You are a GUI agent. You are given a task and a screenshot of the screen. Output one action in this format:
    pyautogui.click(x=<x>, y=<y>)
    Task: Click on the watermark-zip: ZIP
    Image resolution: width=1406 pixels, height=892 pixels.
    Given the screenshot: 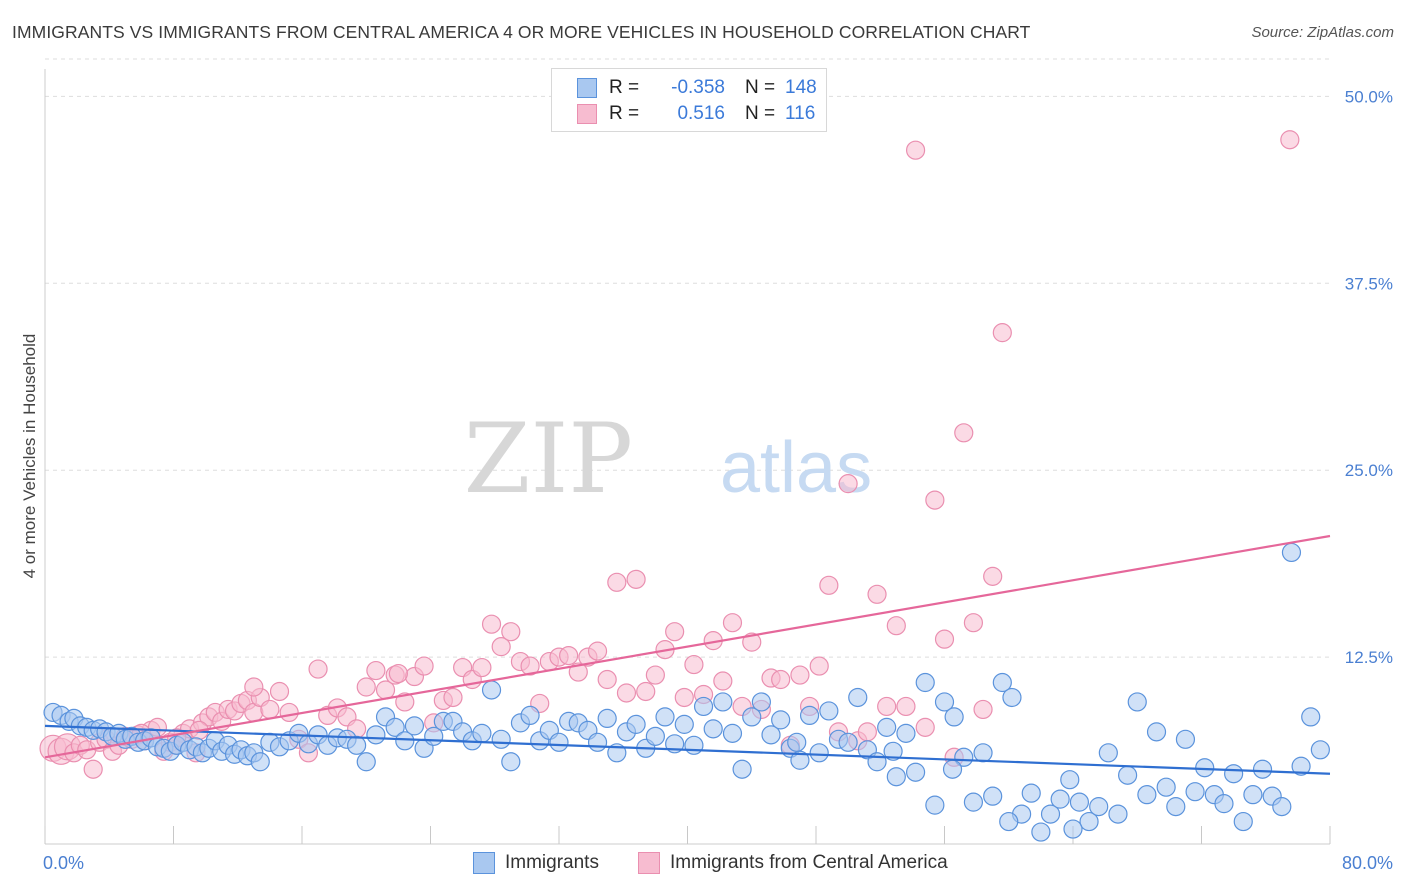 What is the action you would take?
    pyautogui.click(x=548, y=459)
    